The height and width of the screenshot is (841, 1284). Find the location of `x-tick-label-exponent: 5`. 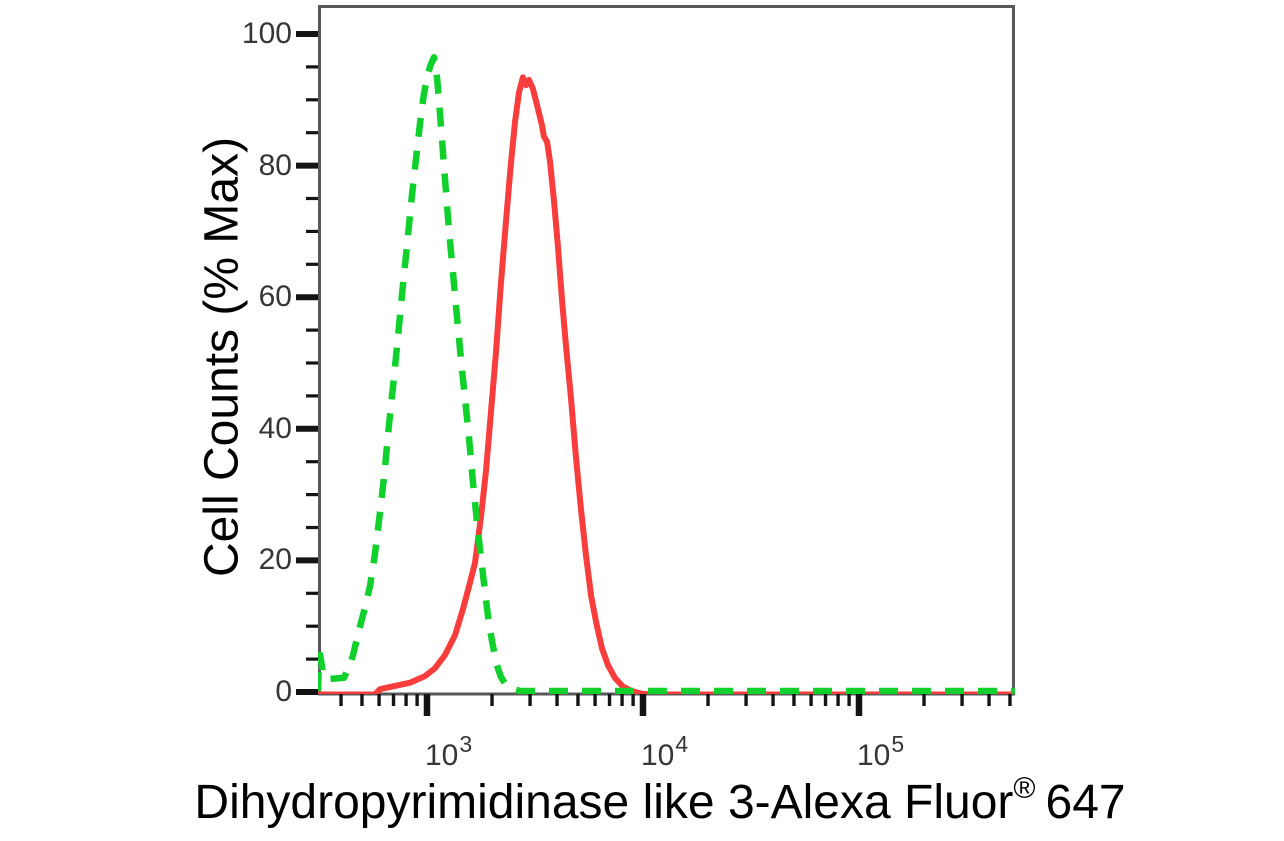

x-tick-label-exponent: 5 is located at coordinates (898, 744).